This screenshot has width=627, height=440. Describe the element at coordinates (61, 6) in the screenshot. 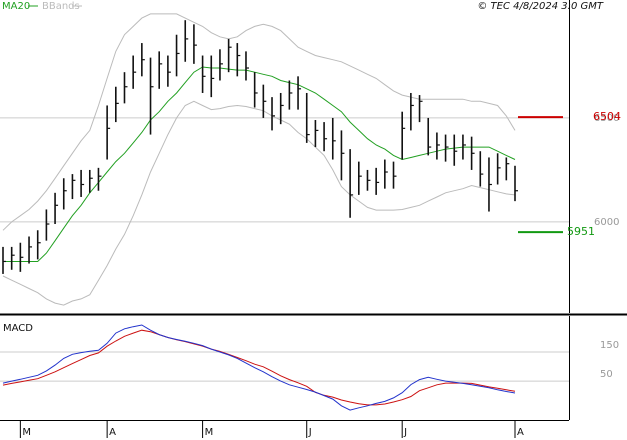

I see `legend-label: BBands` at that location.